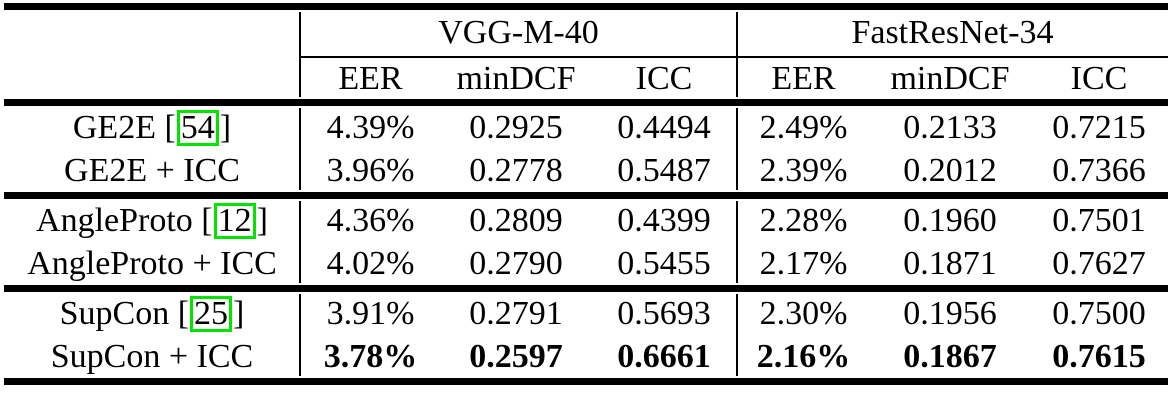 The image size is (1176, 402). Describe the element at coordinates (950, 170) in the screenshot. I see `value-cell: 0.2012` at that location.